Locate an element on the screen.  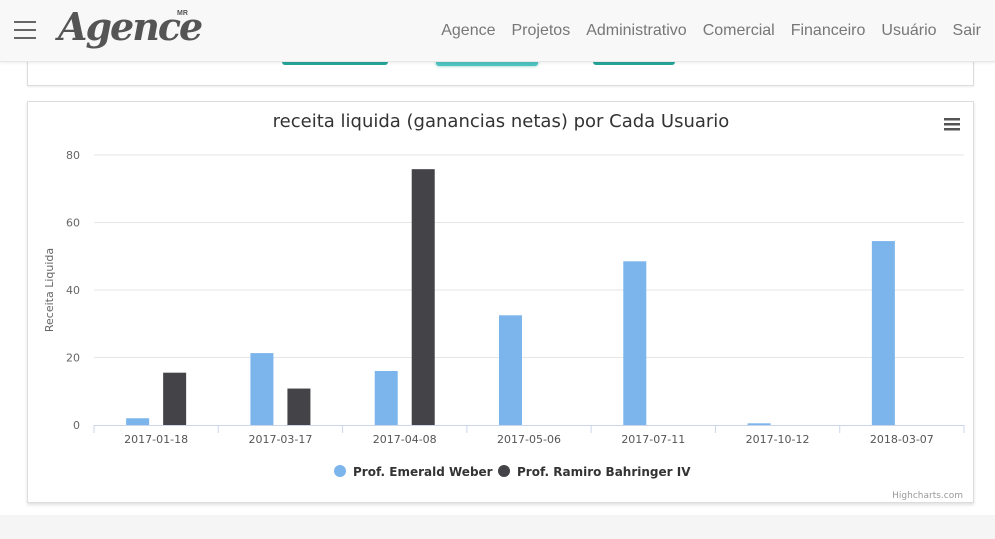
y-tick-label: 0 is located at coordinates (76, 425).